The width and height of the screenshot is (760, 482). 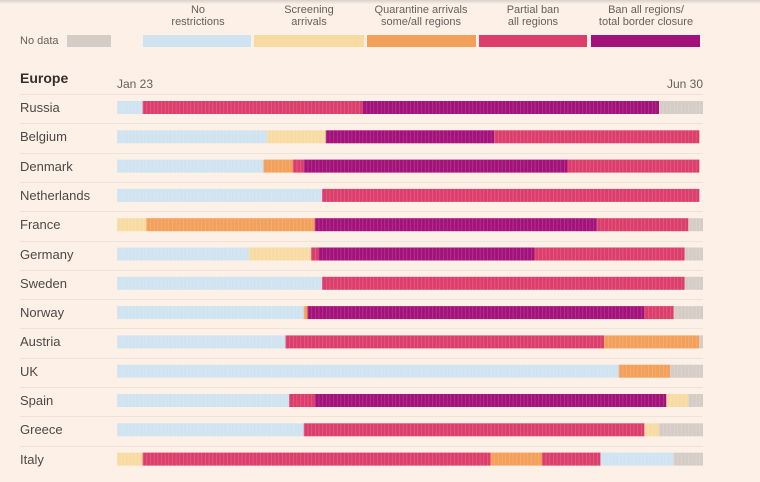 I want to click on legend-swatch-partial, so click(x=533, y=41).